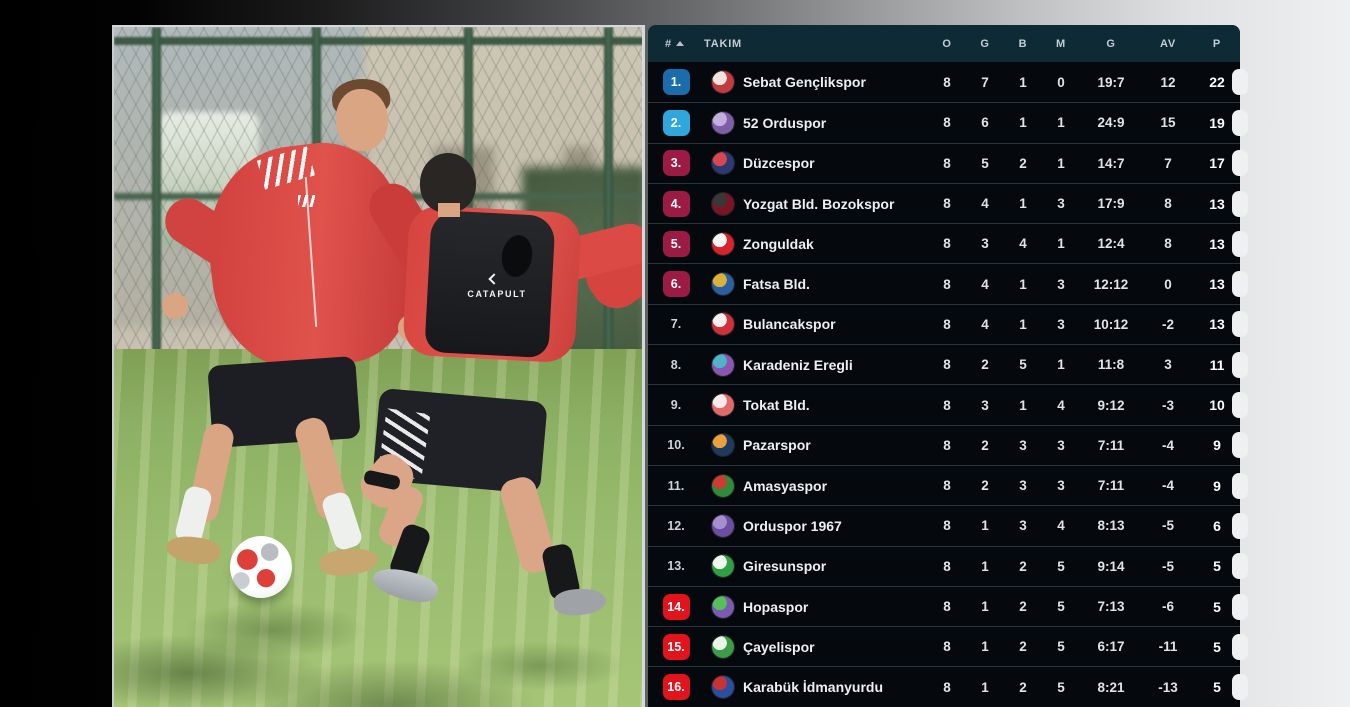 The image size is (1350, 707). Describe the element at coordinates (1111, 566) in the screenshot. I see `stat-goals: 9:14` at that location.